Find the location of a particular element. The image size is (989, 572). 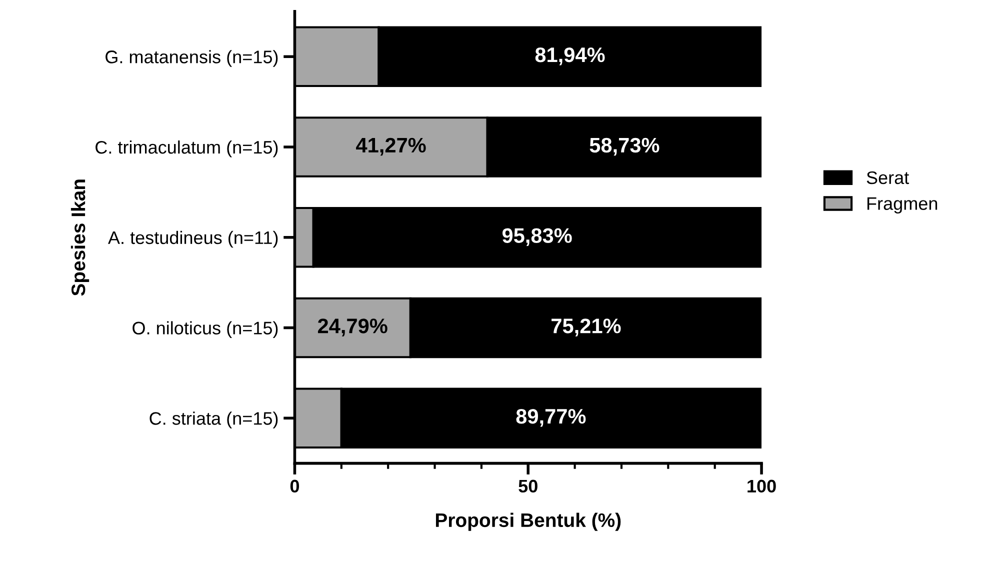

legend-label: Fragmen is located at coordinates (902, 205).